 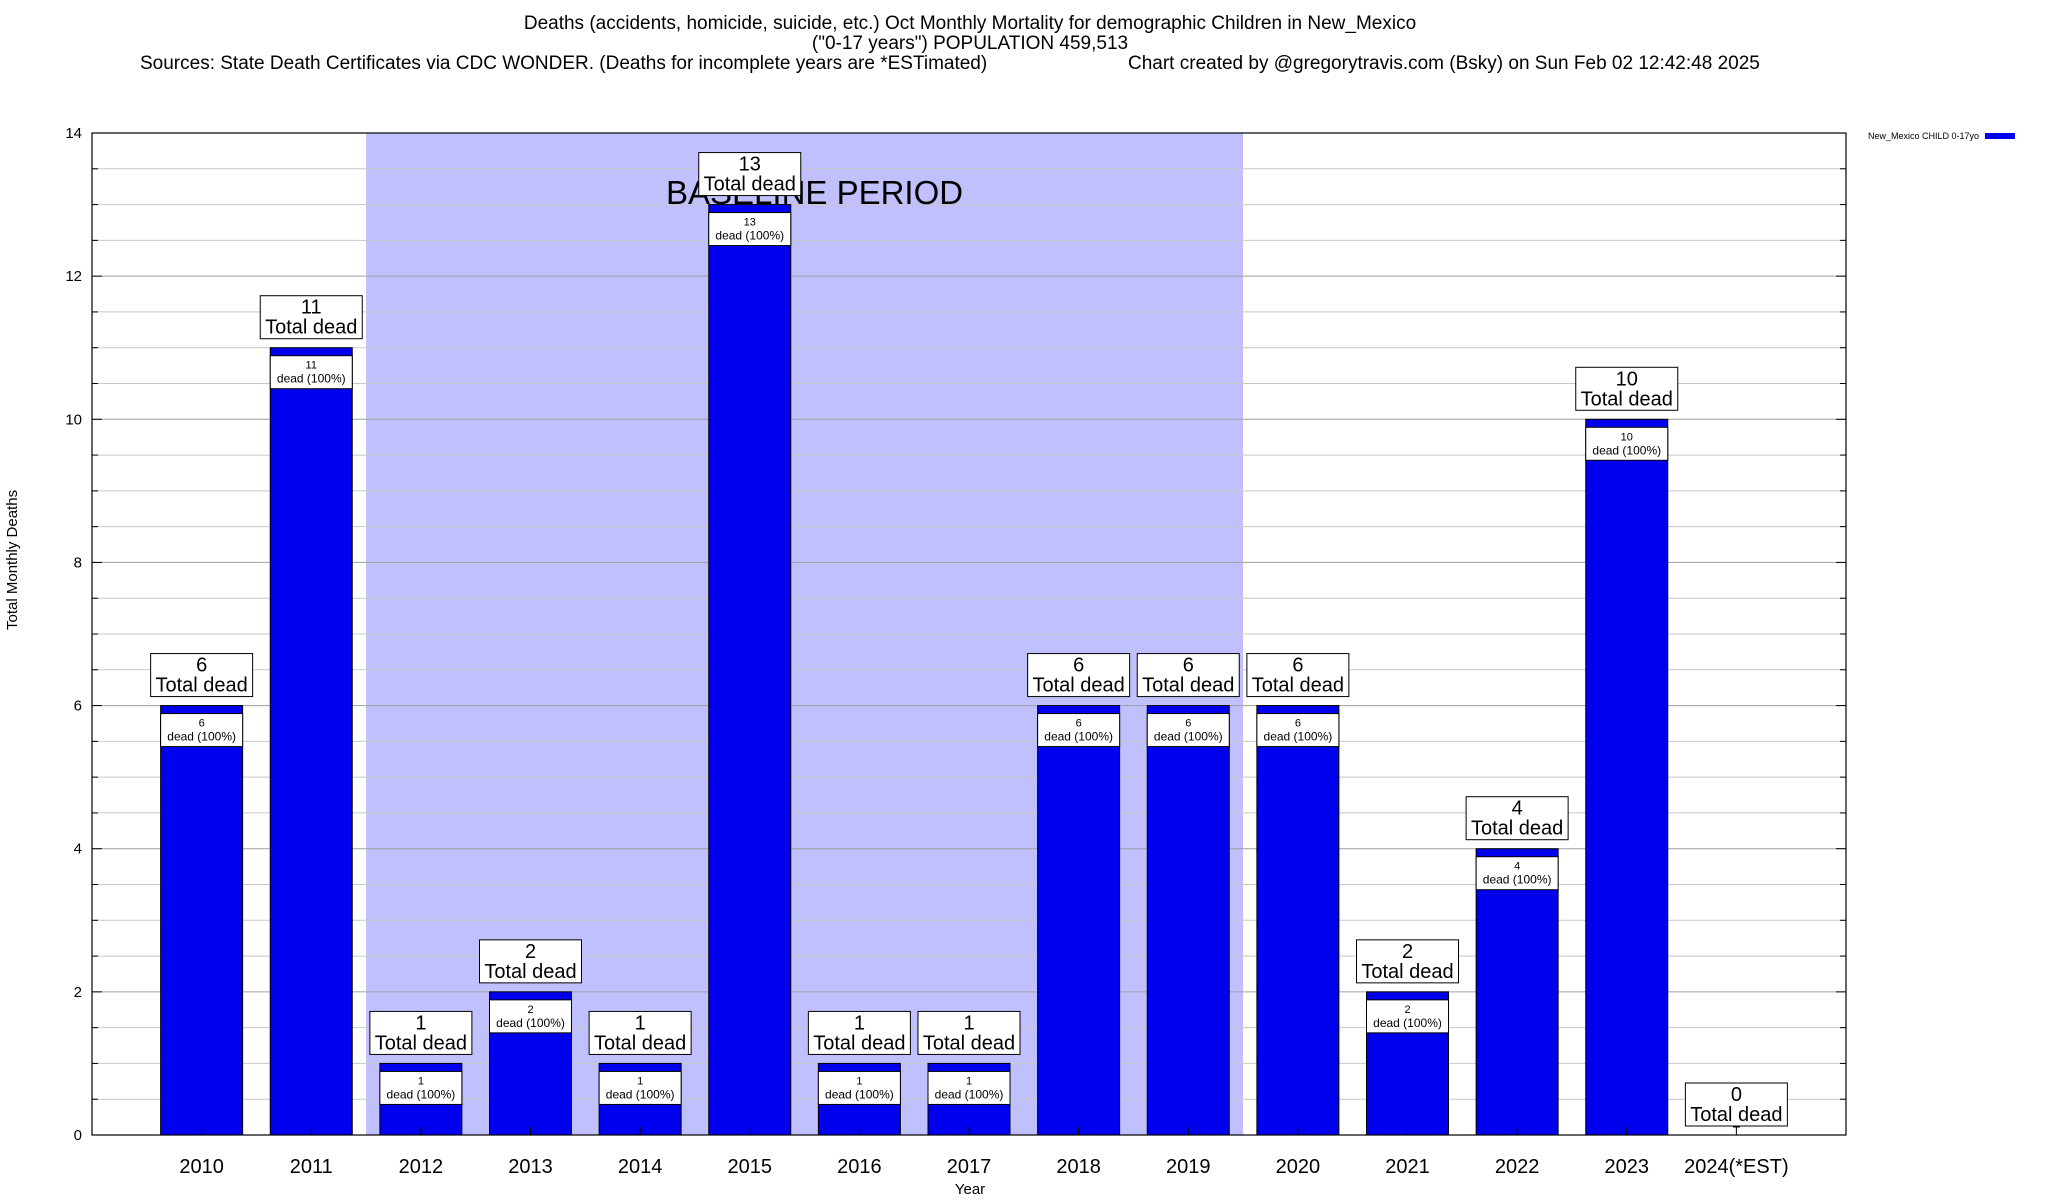 I want to click on x-tick-label: 2012, so click(x=421, y=1167).